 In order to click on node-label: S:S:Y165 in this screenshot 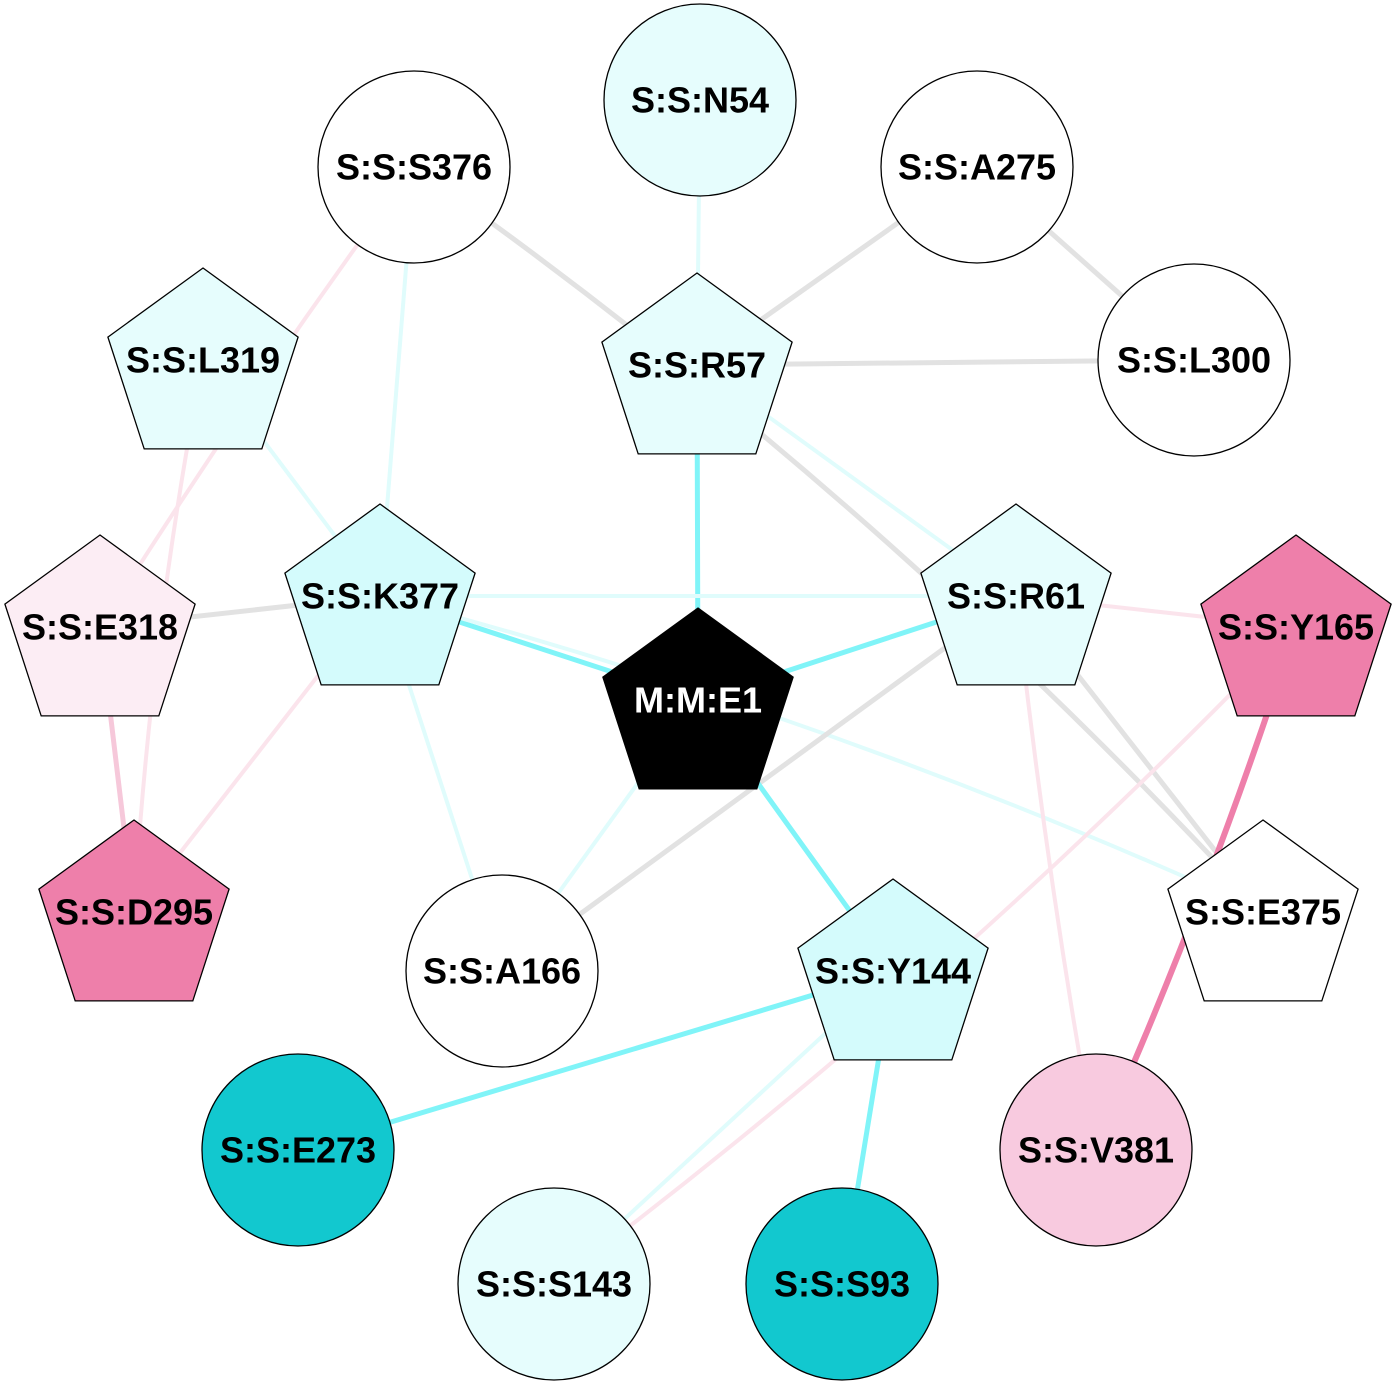, I will do `click(1296, 627)`.